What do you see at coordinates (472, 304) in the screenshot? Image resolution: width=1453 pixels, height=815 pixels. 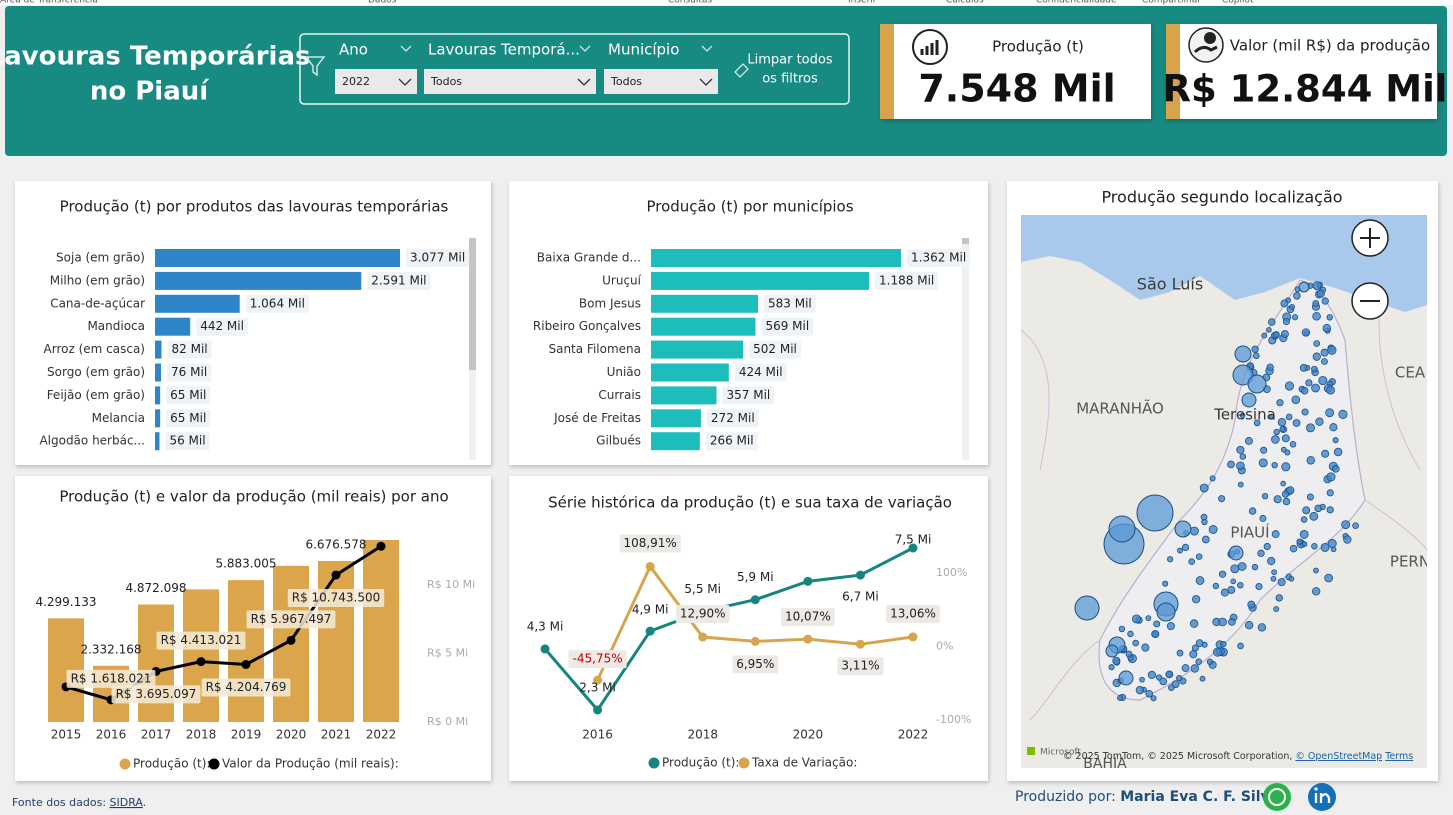 I see `scrollbar-thumb` at bounding box center [472, 304].